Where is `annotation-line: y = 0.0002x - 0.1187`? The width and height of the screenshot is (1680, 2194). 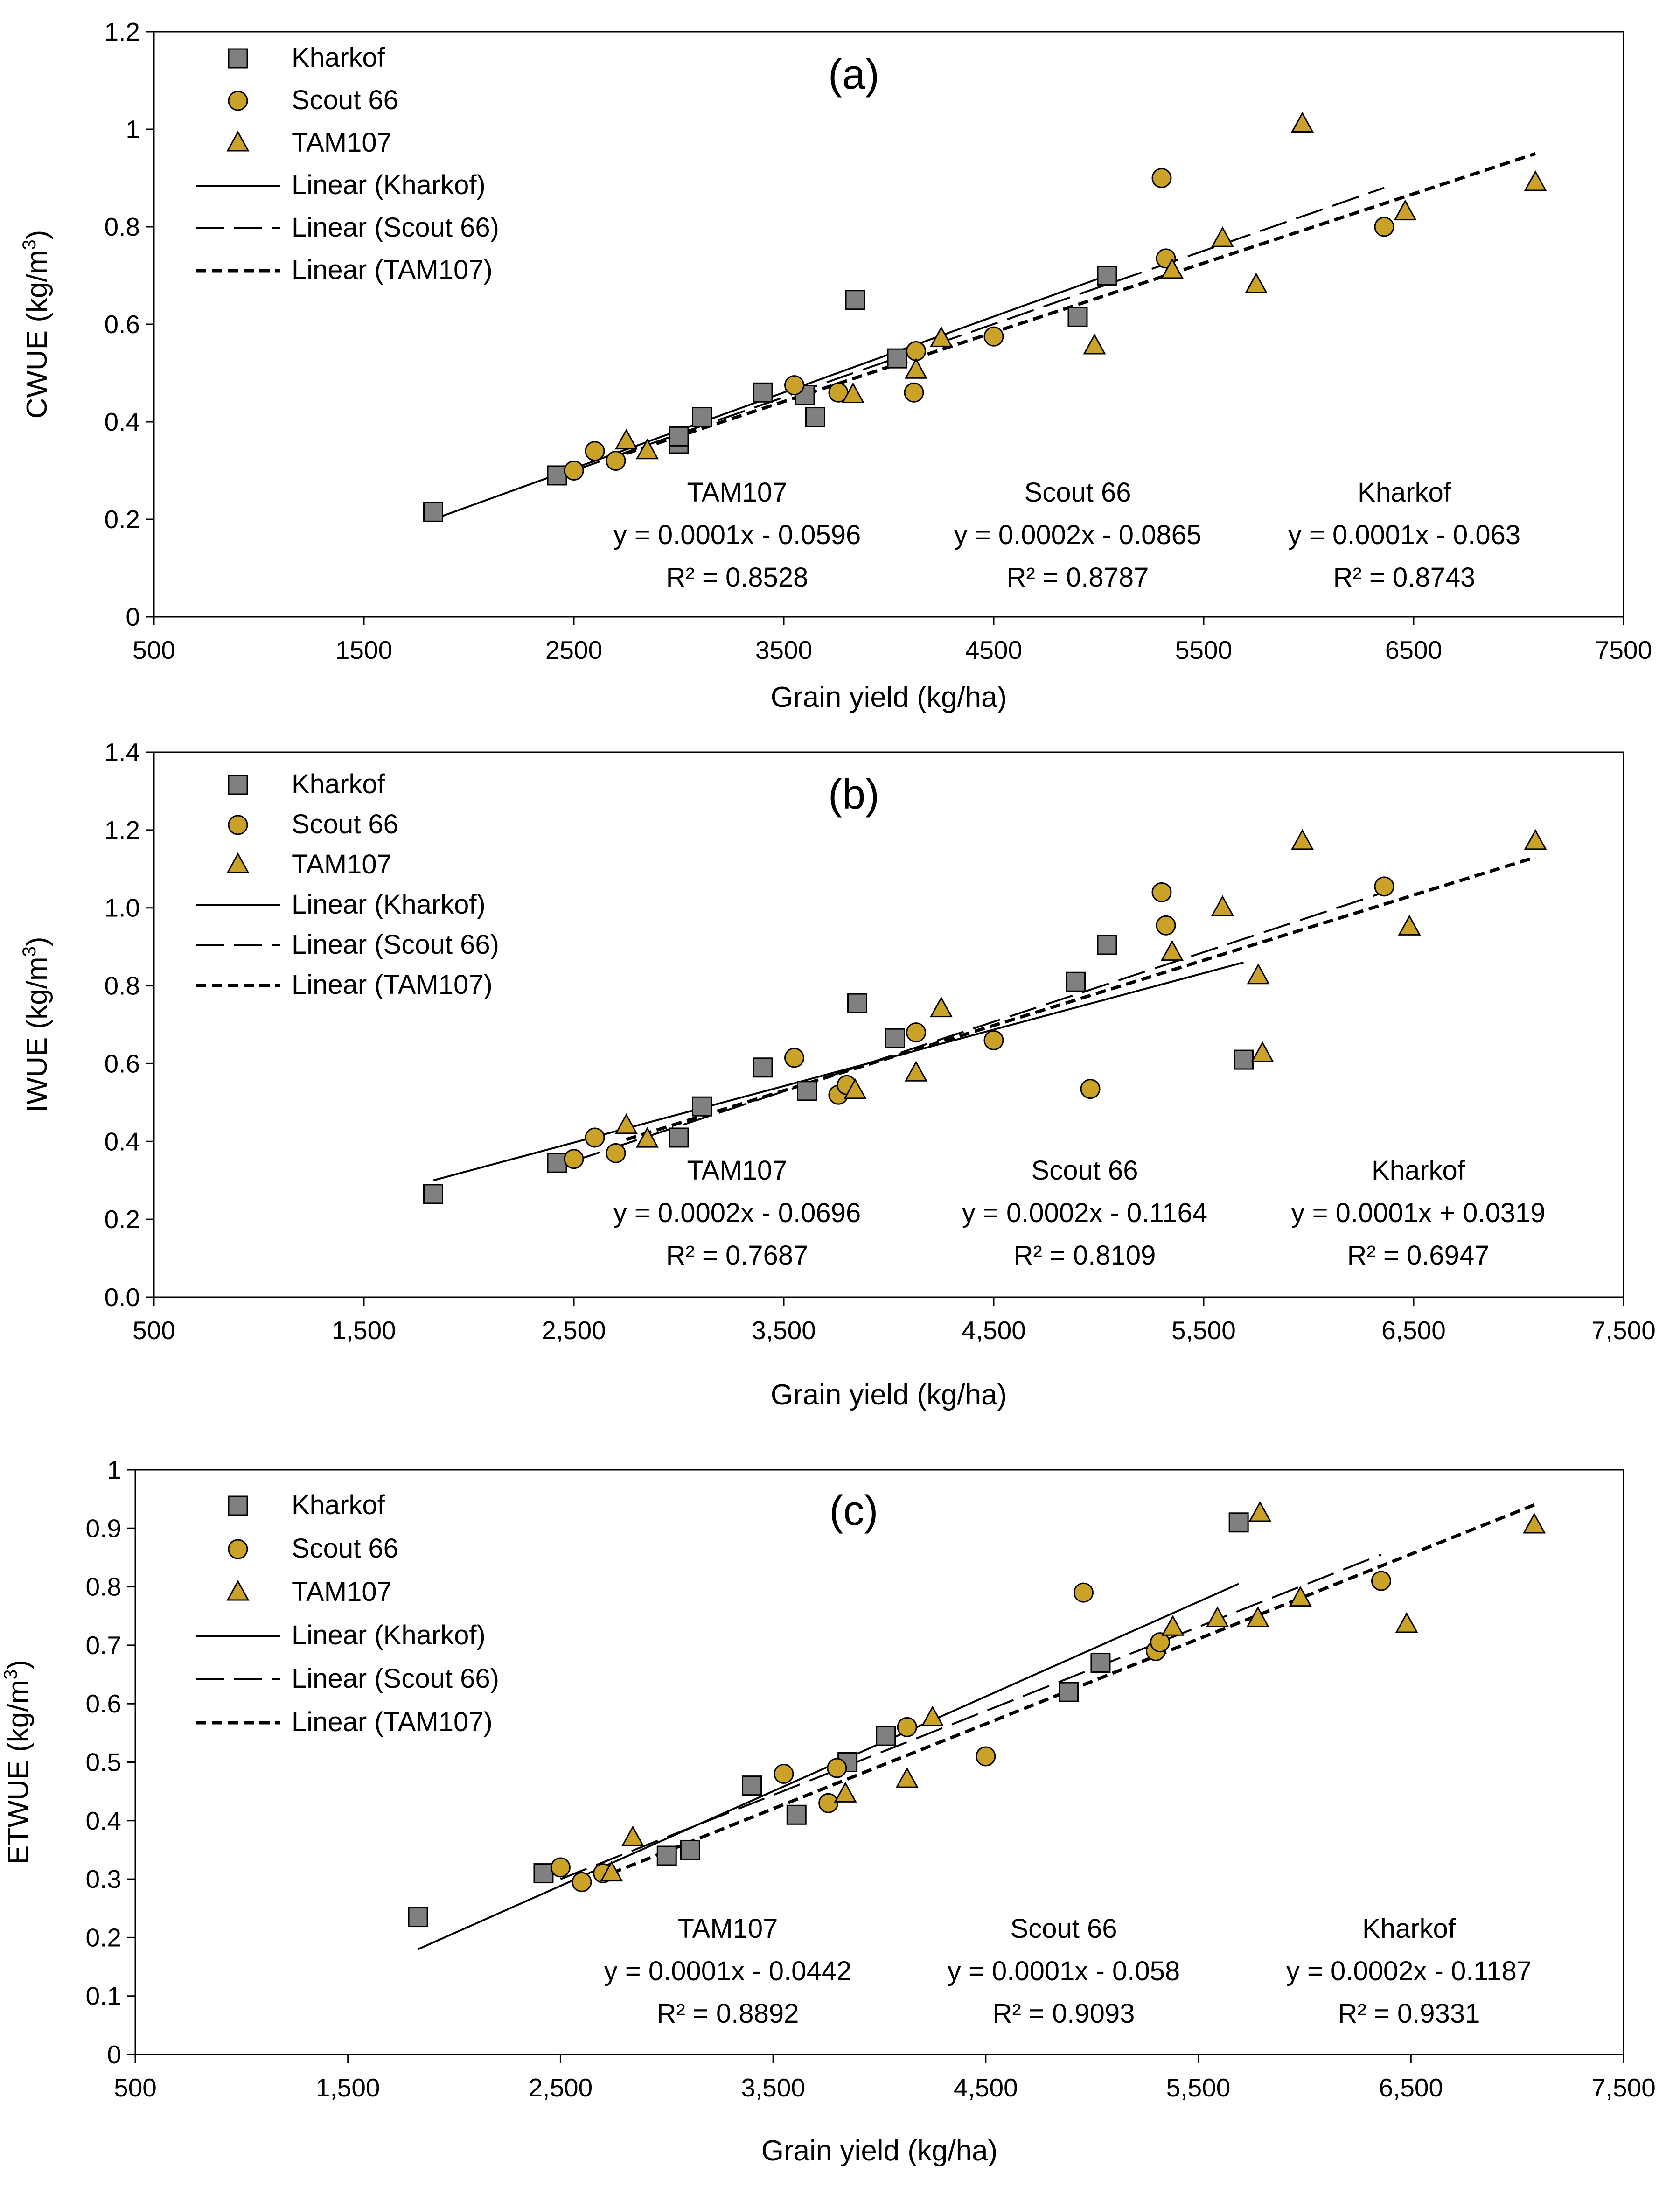
annotation-line: y = 0.0002x - 0.1187 is located at coordinates (1409, 1971).